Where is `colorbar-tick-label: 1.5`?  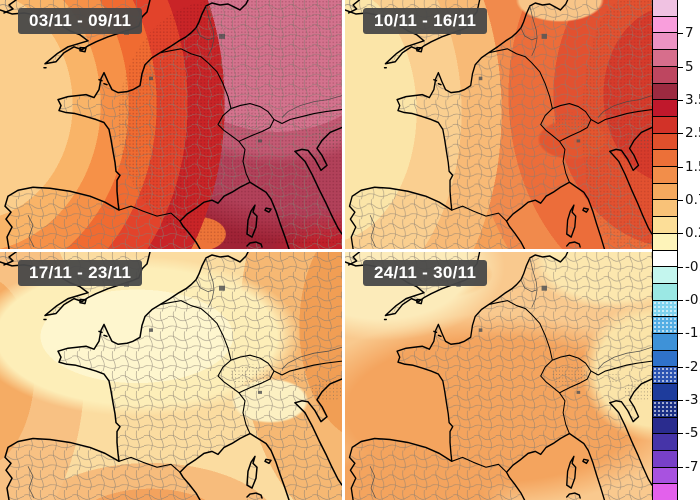 colorbar-tick-label: 1.5 is located at coordinates (692, 166).